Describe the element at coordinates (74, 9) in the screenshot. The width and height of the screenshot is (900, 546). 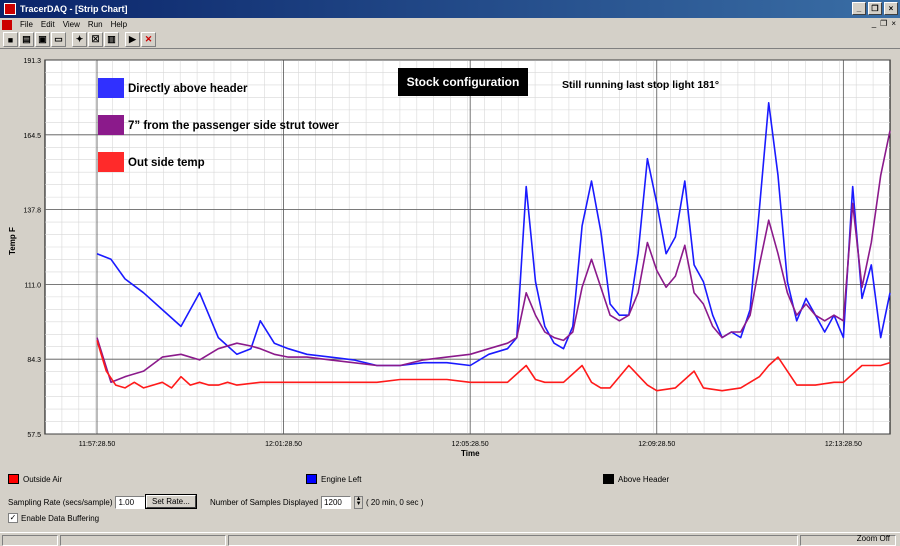
I see `window-title: TracerDAQ - [Strip Chart]` at that location.